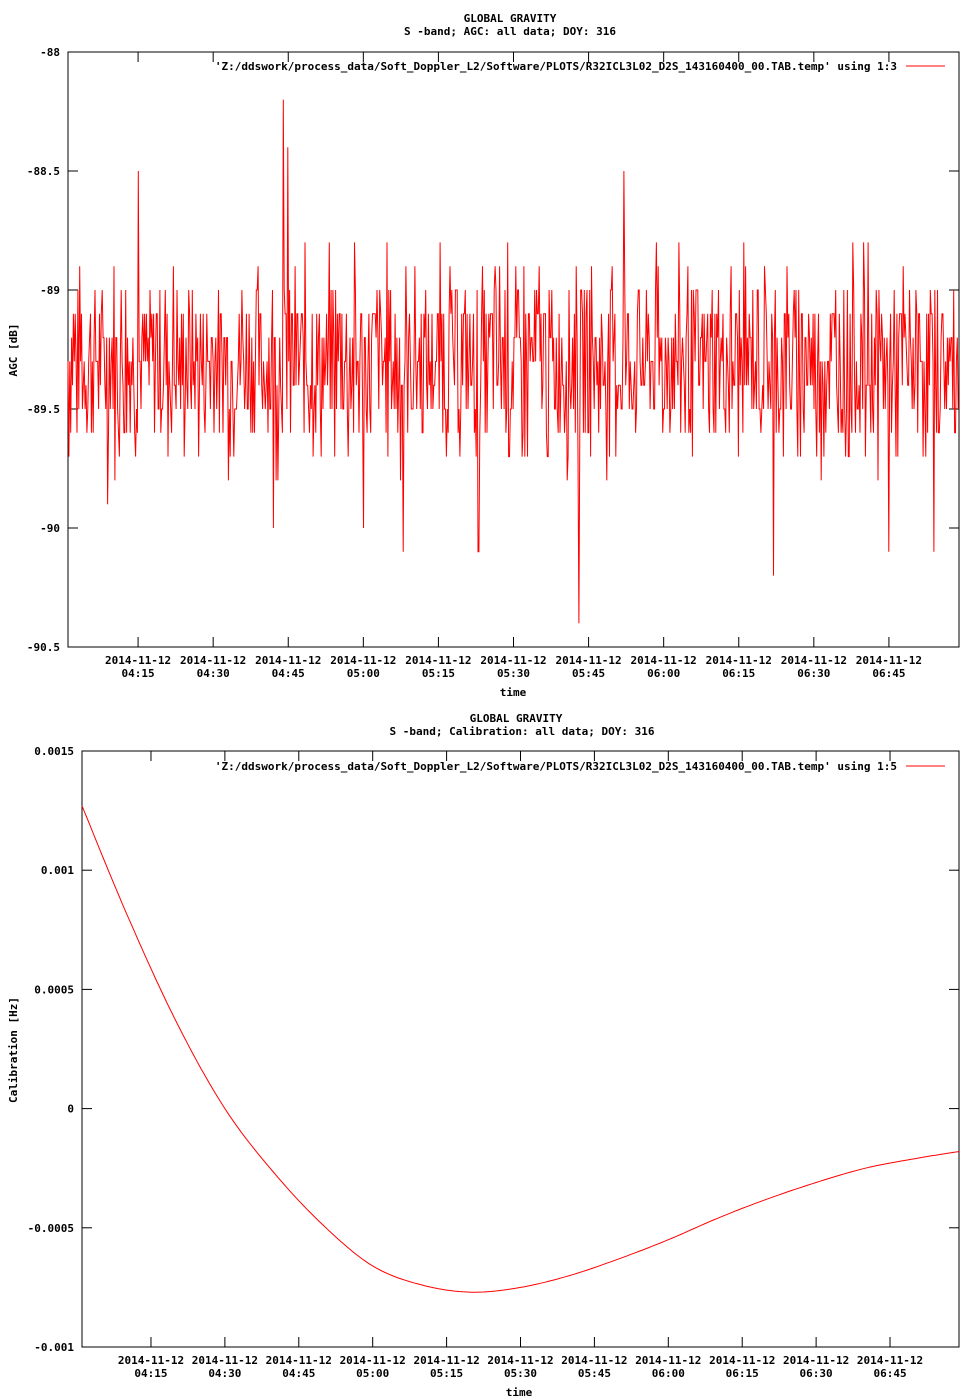  Describe the element at coordinates (57, 870) in the screenshot. I see `y-tick-label: 0.001` at that location.